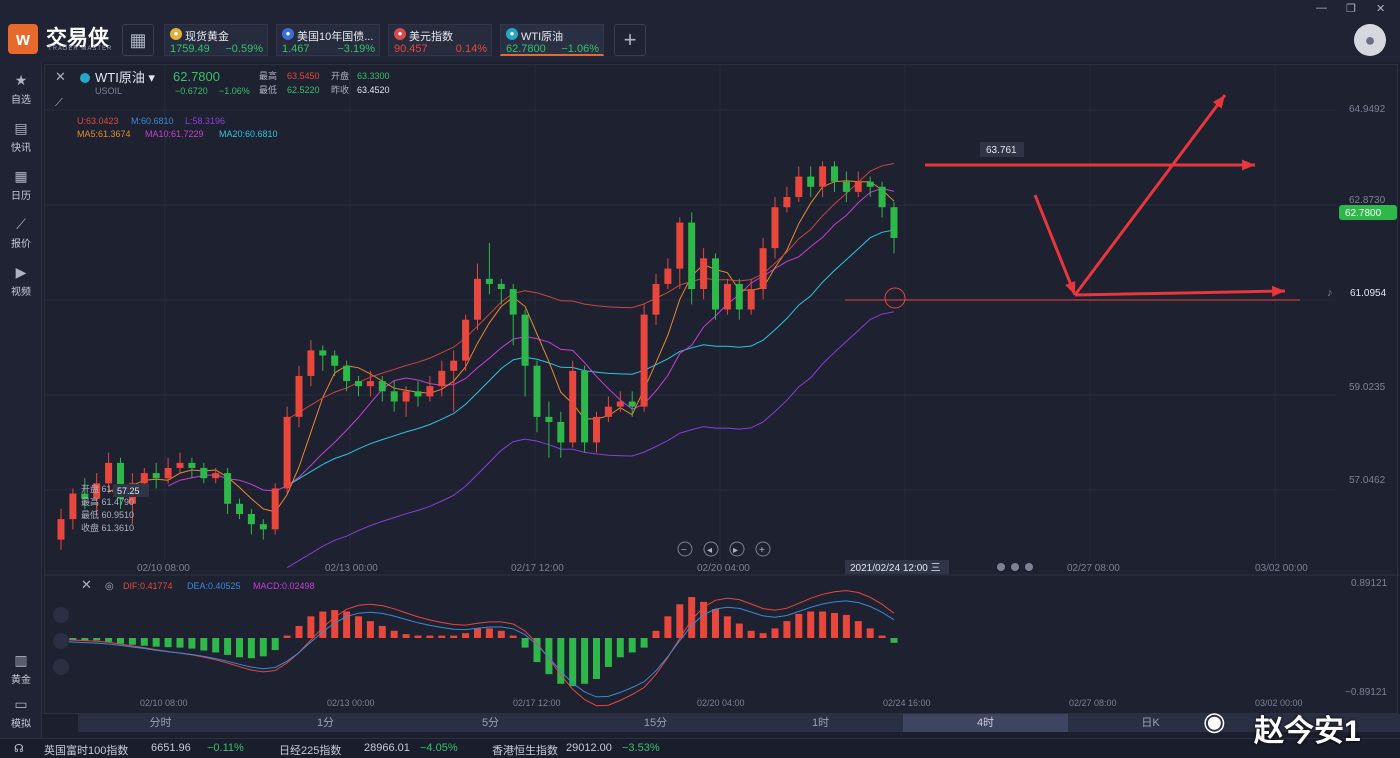 Image resolution: width=1400 pixels, height=758 pixels. What do you see at coordinates (59, 103) in the screenshot?
I see `draw-tool-icon: ⟋` at bounding box center [59, 103].